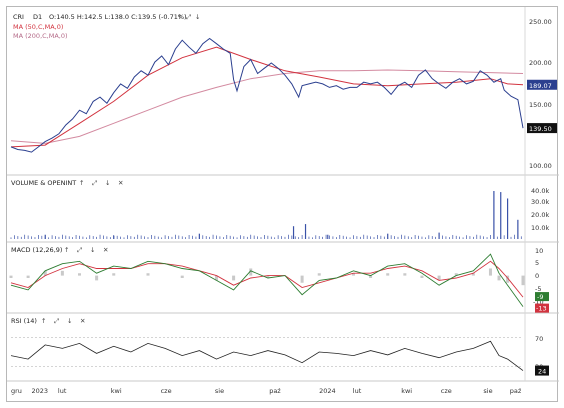  What do you see at coordinates (540, 22) in the screenshot?
I see `price-tick: 250.00` at bounding box center [540, 22].